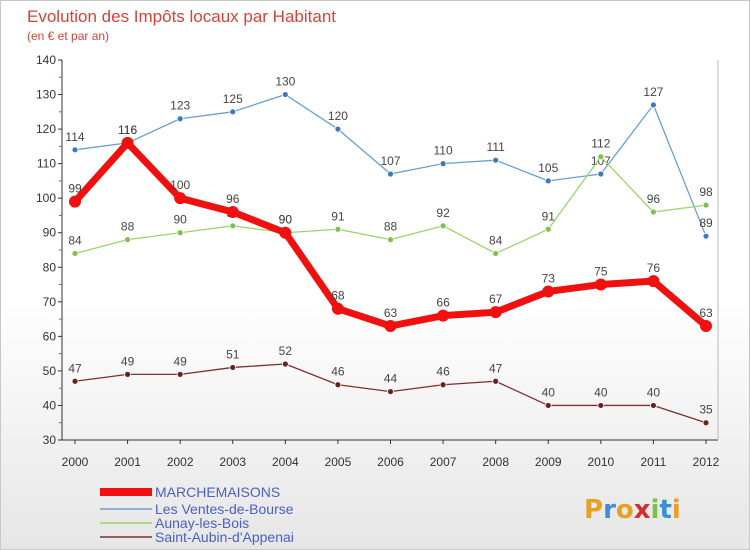  I want to click on data-label: 105, so click(548, 168).